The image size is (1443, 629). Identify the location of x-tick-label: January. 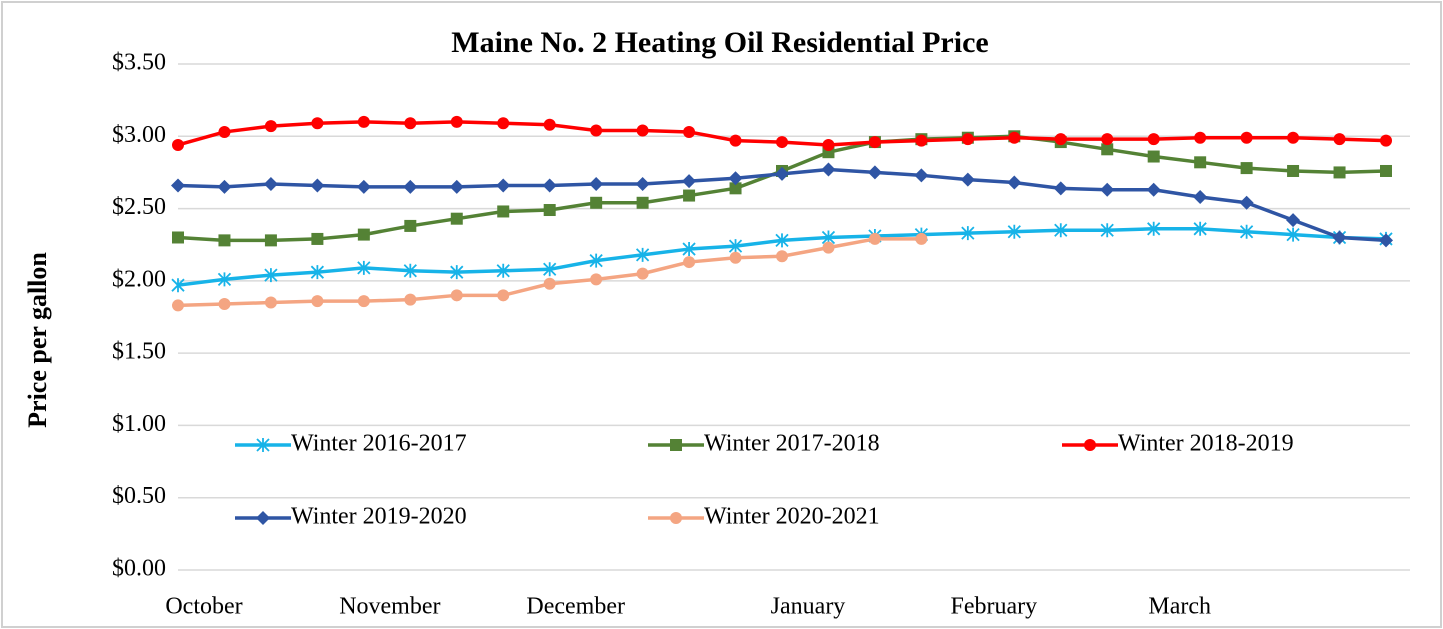
(808, 607).